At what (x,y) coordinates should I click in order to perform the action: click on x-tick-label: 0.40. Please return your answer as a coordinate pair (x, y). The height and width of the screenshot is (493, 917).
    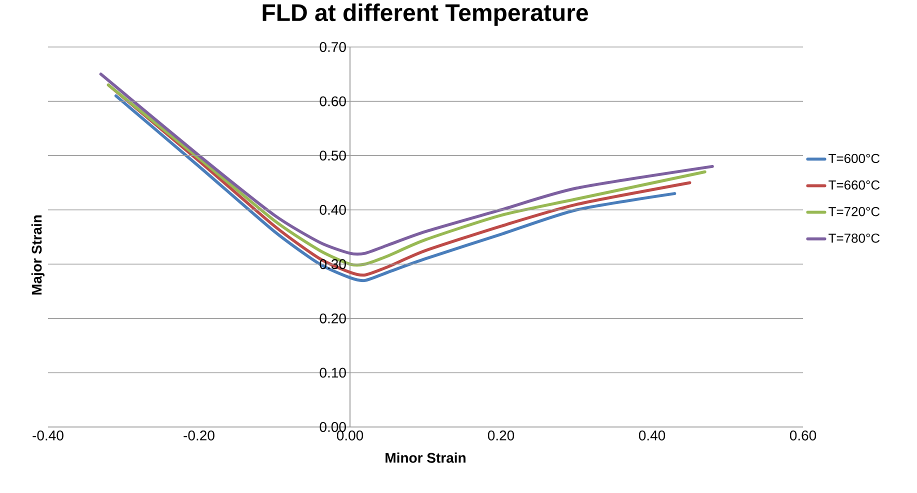
    Looking at the image, I should click on (652, 435).